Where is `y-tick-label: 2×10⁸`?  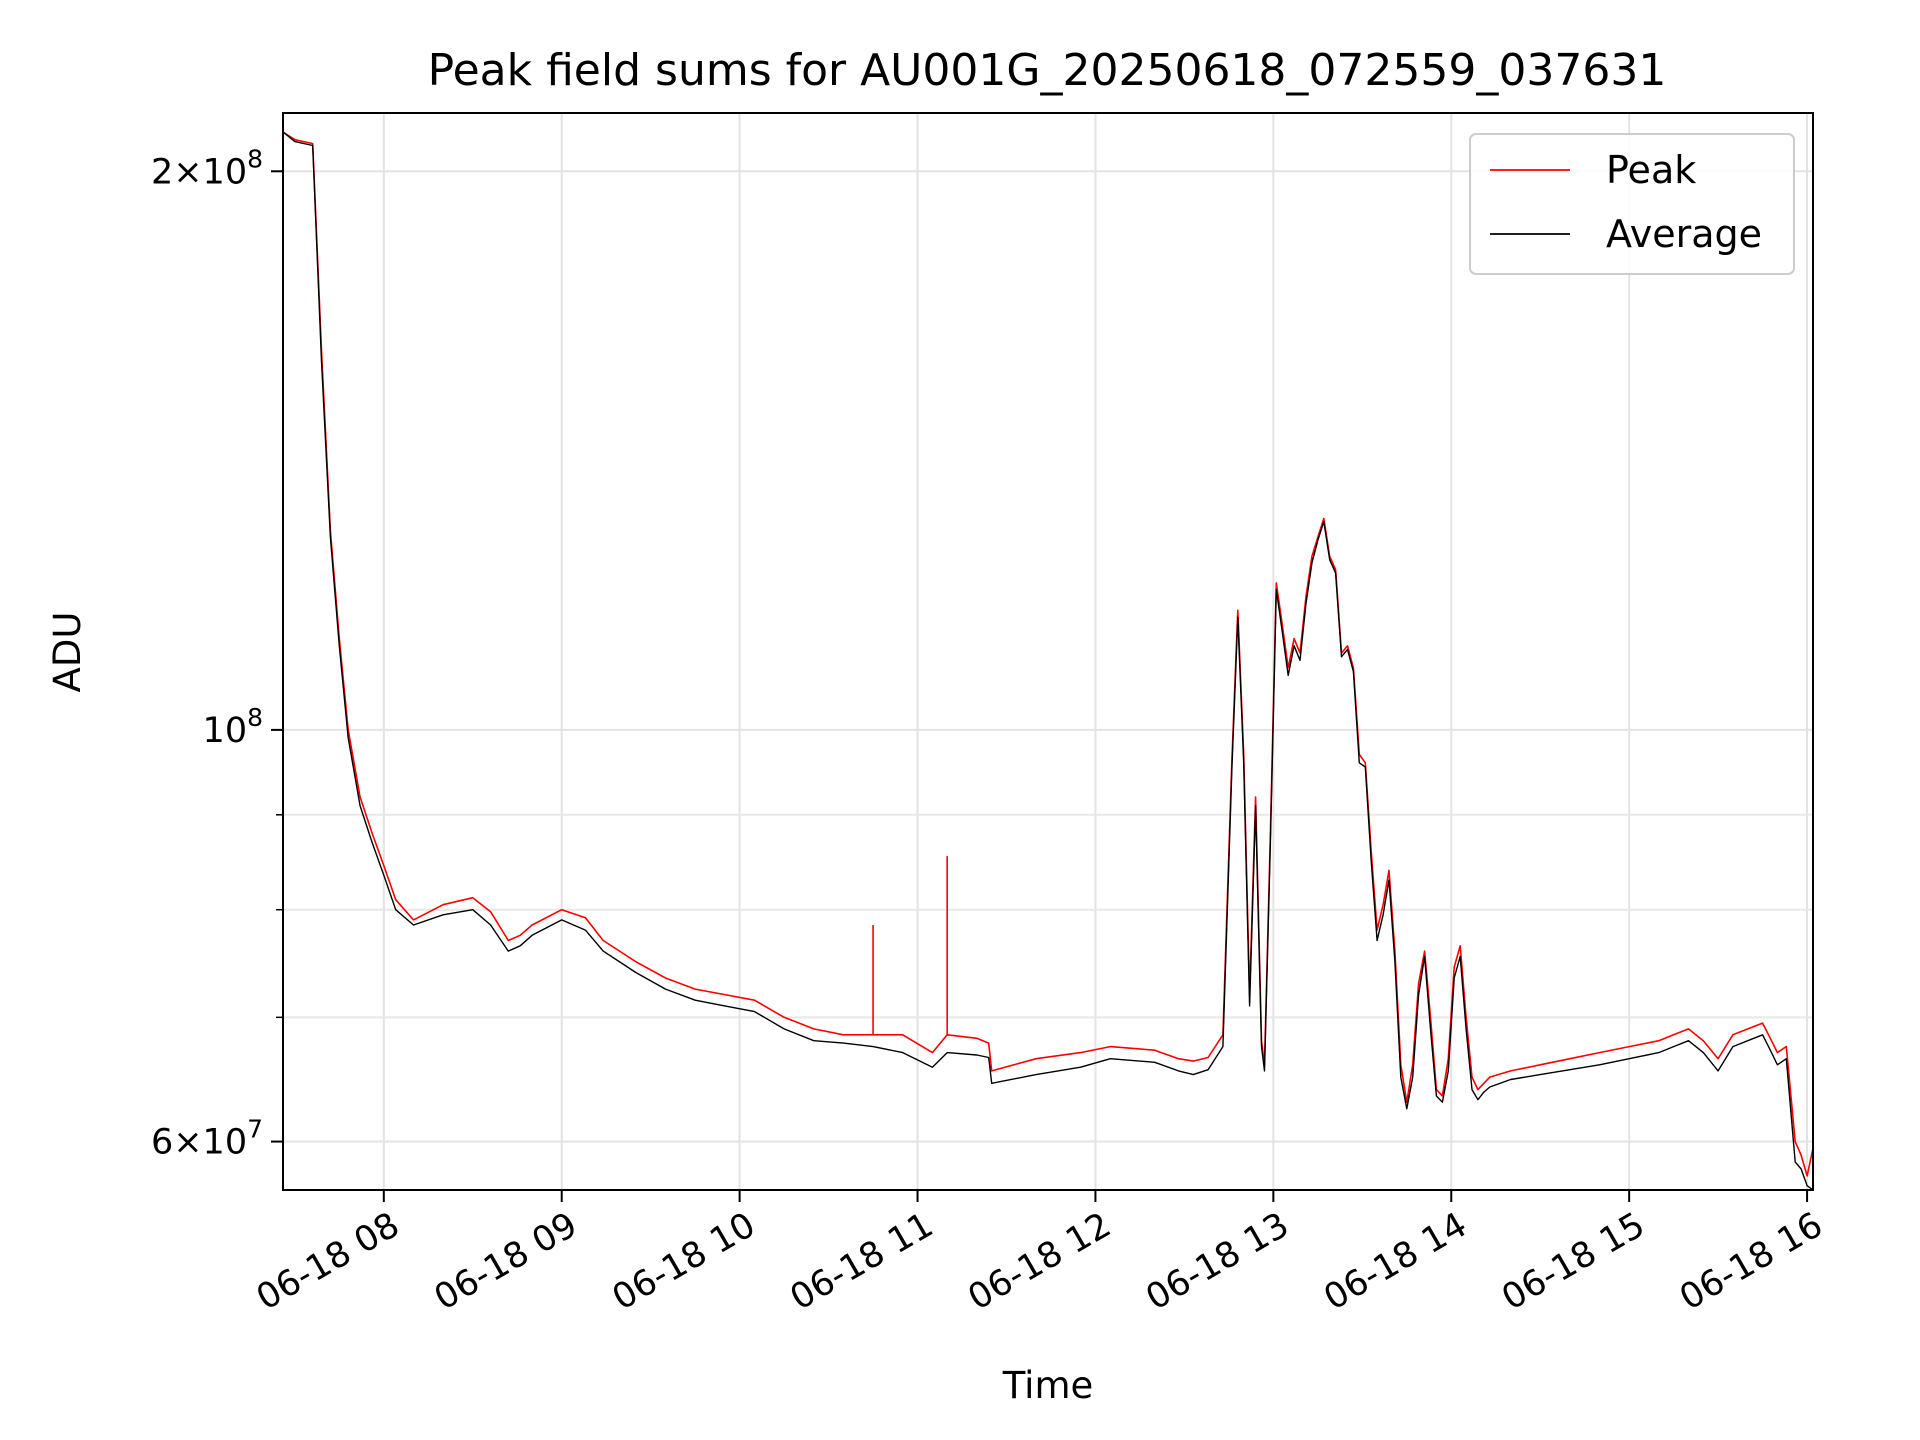 y-tick-label: 2×10⁸ is located at coordinates (207, 168).